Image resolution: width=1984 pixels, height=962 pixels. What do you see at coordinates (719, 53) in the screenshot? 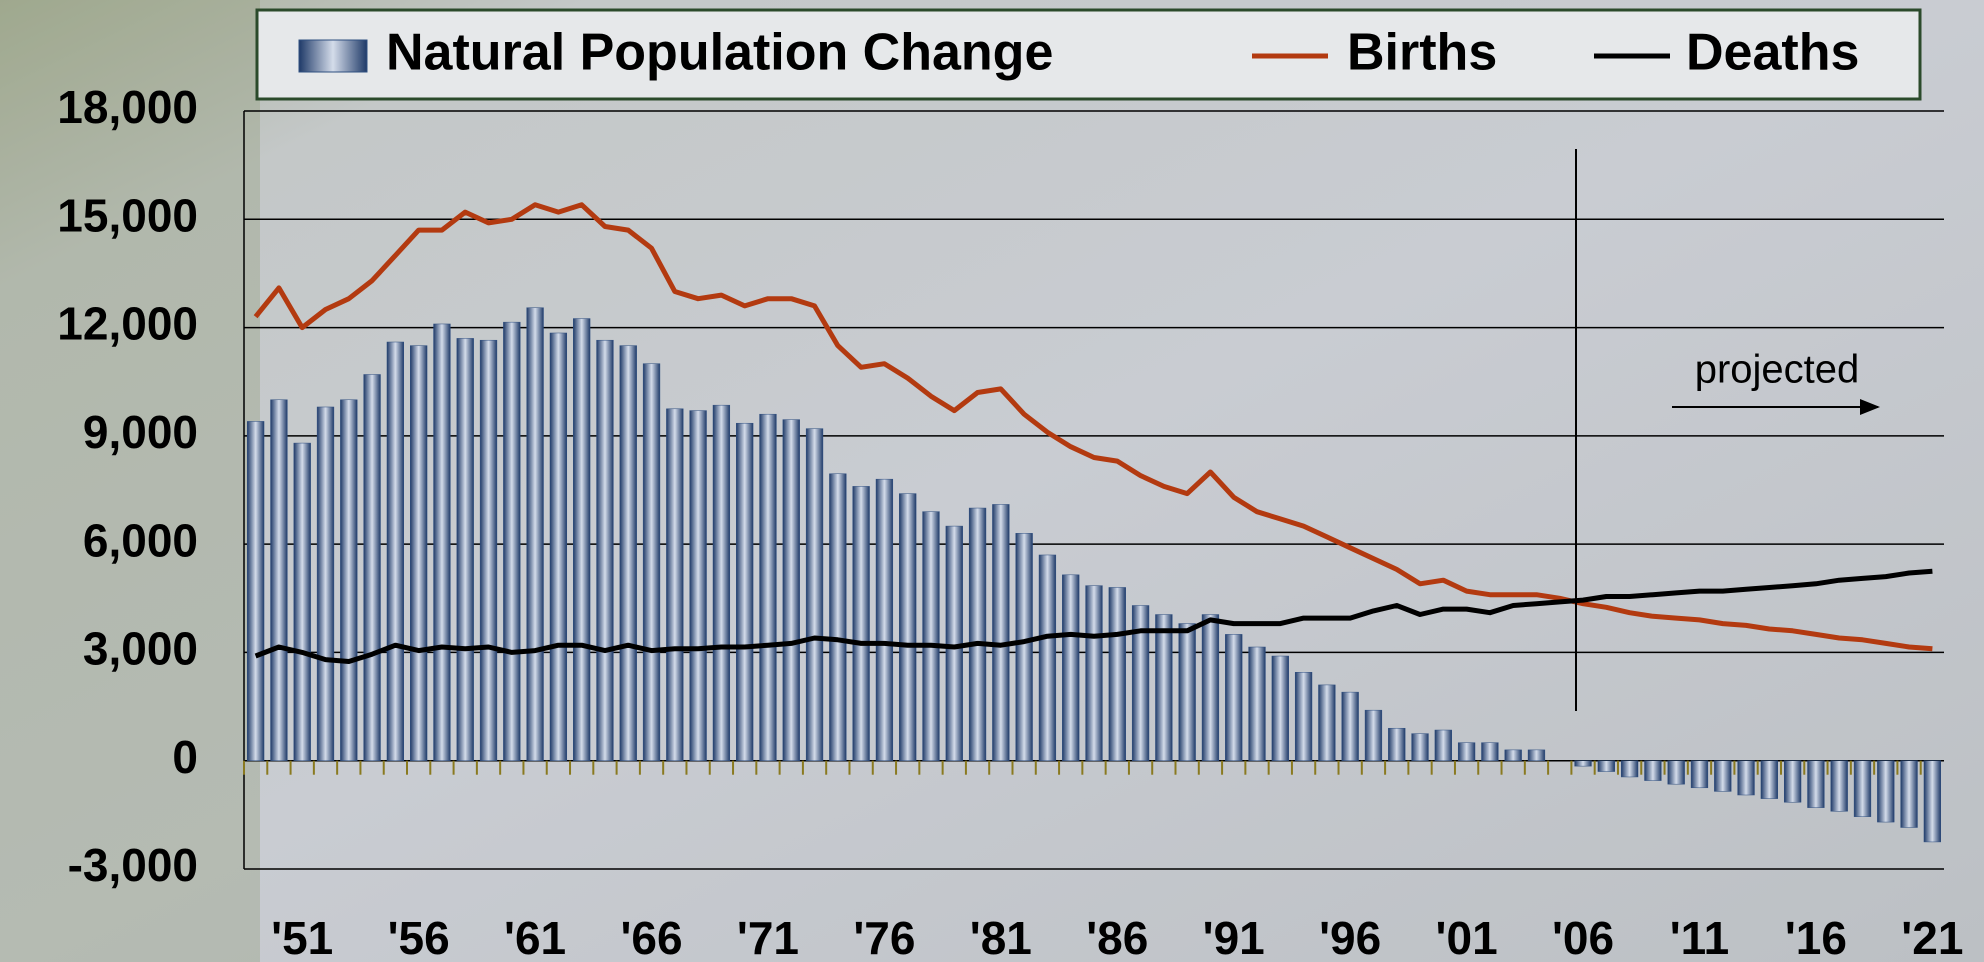
I see `legend-label: Natural Population Change` at bounding box center [719, 53].